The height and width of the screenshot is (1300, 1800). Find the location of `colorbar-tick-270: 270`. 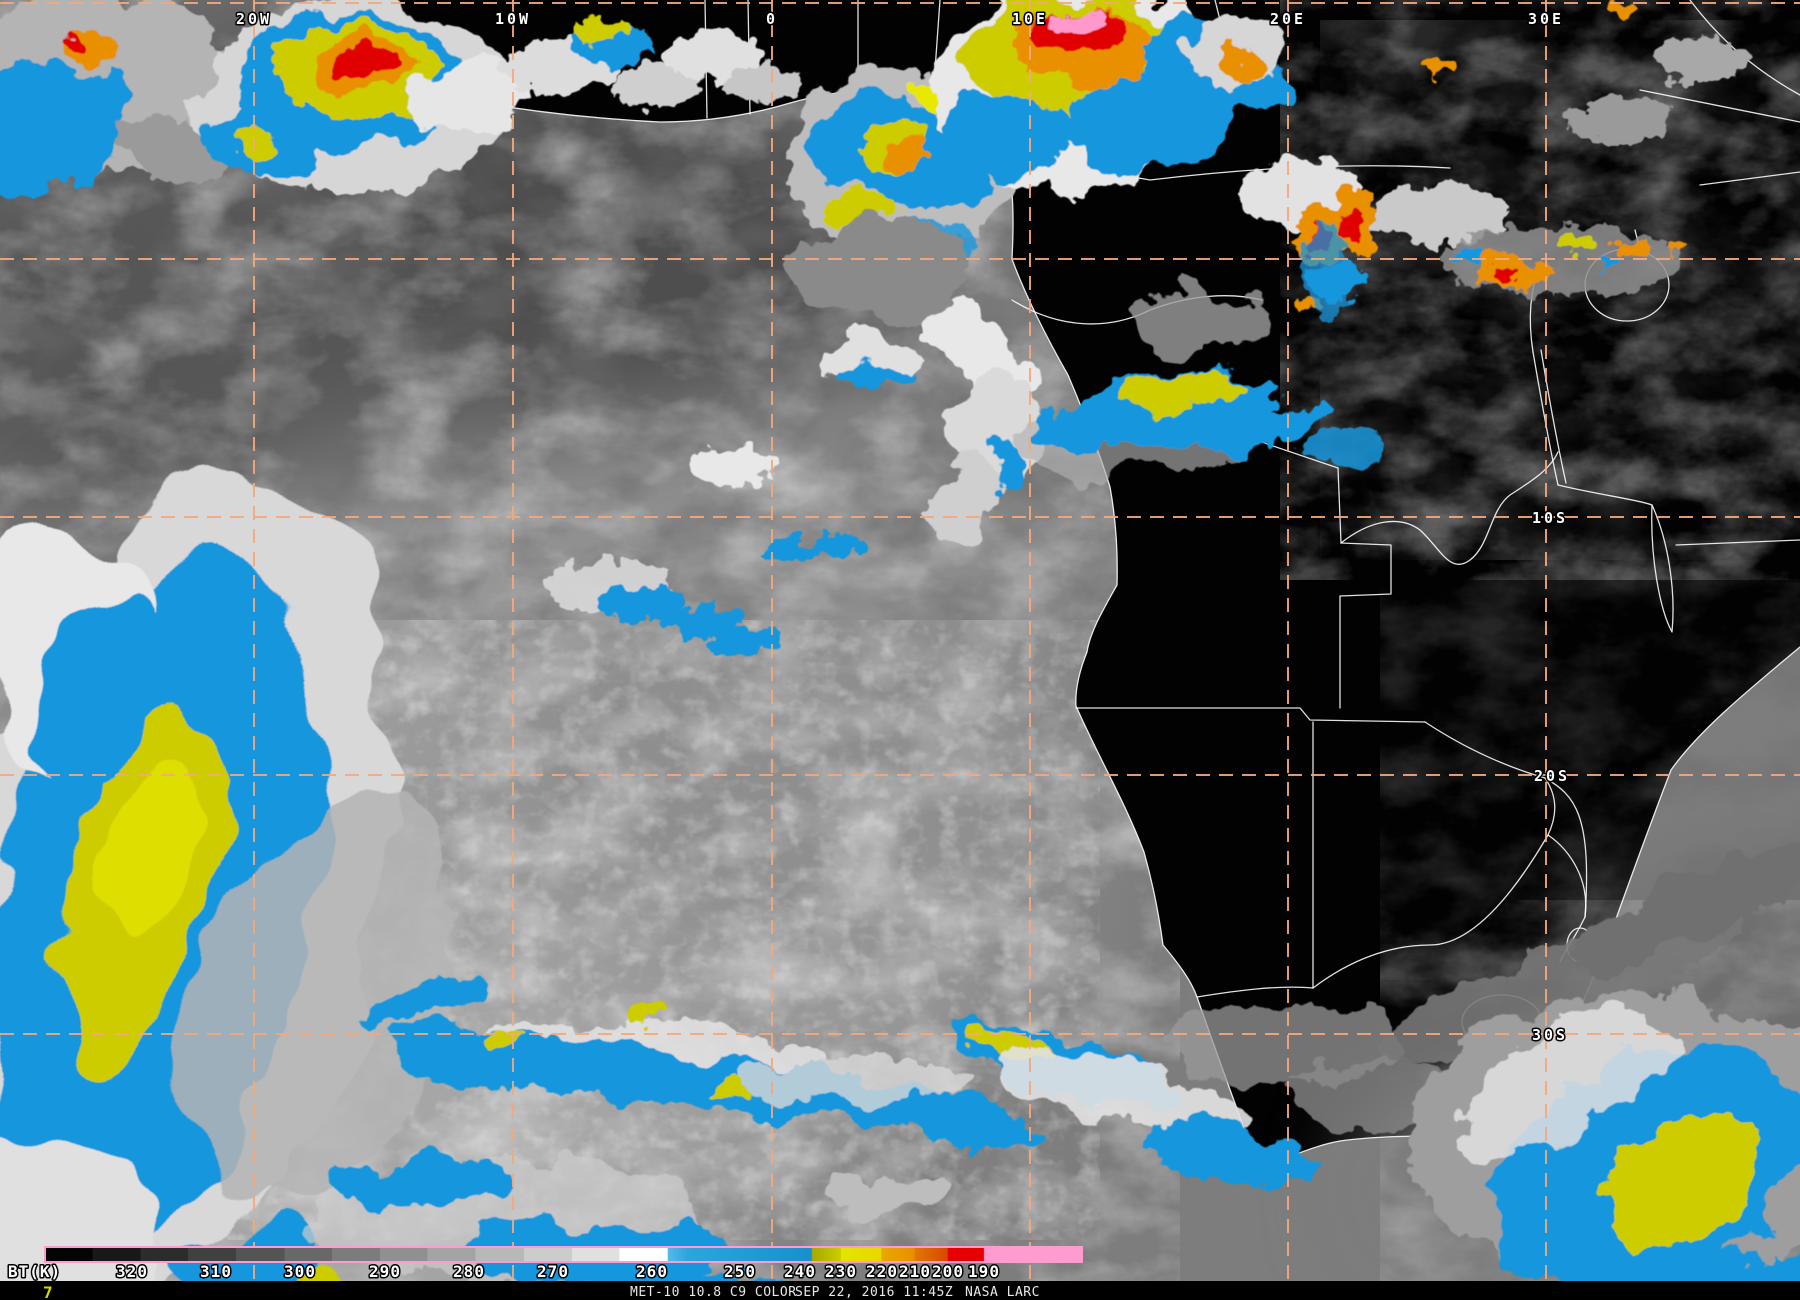

colorbar-tick-270: 270 is located at coordinates (553, 1271).